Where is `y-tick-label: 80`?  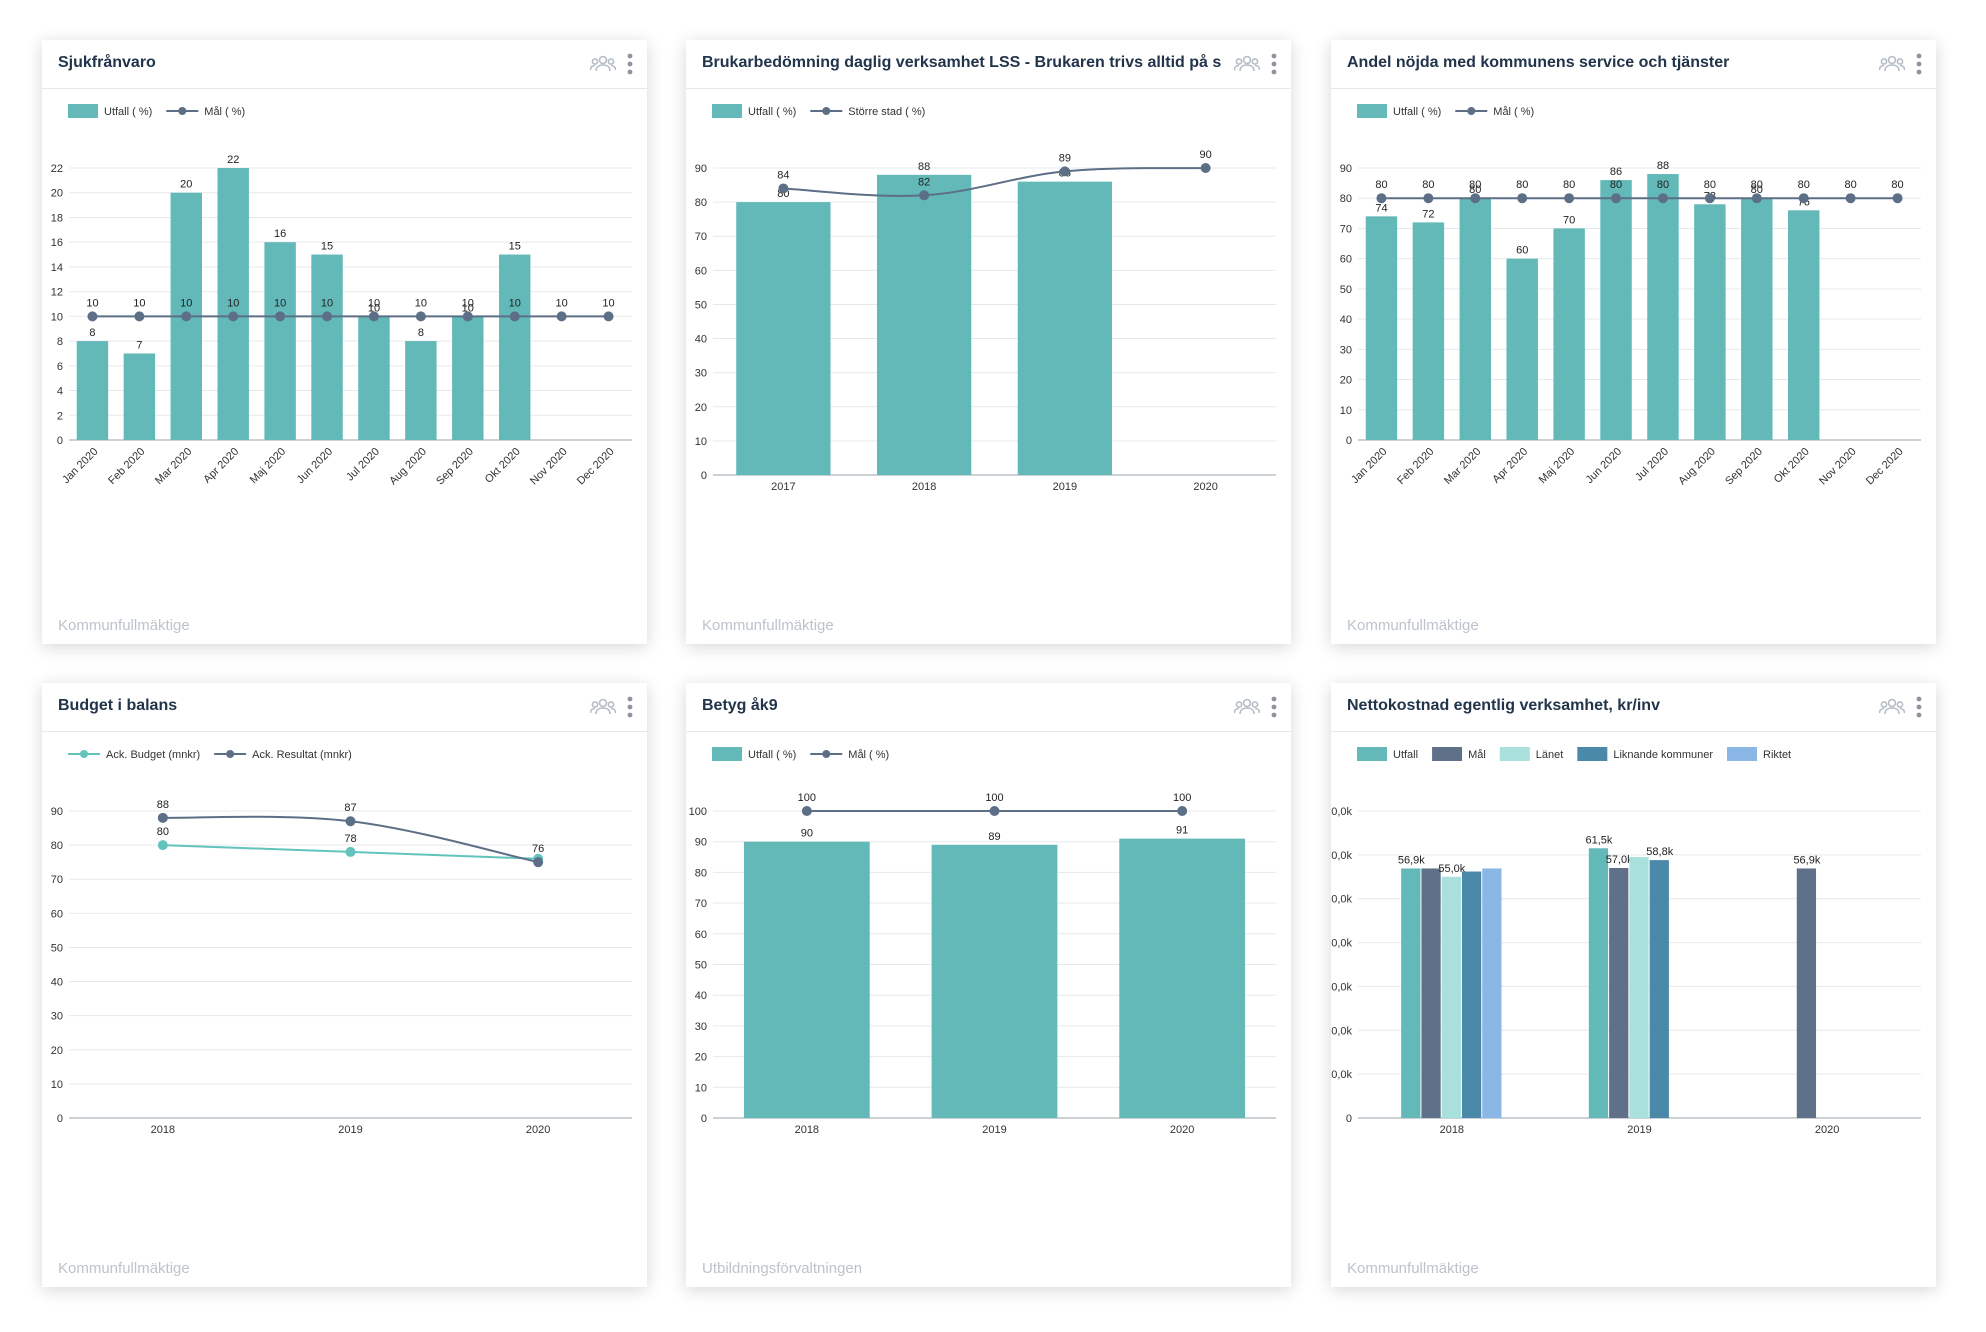
y-tick-label: 80 is located at coordinates (57, 846).